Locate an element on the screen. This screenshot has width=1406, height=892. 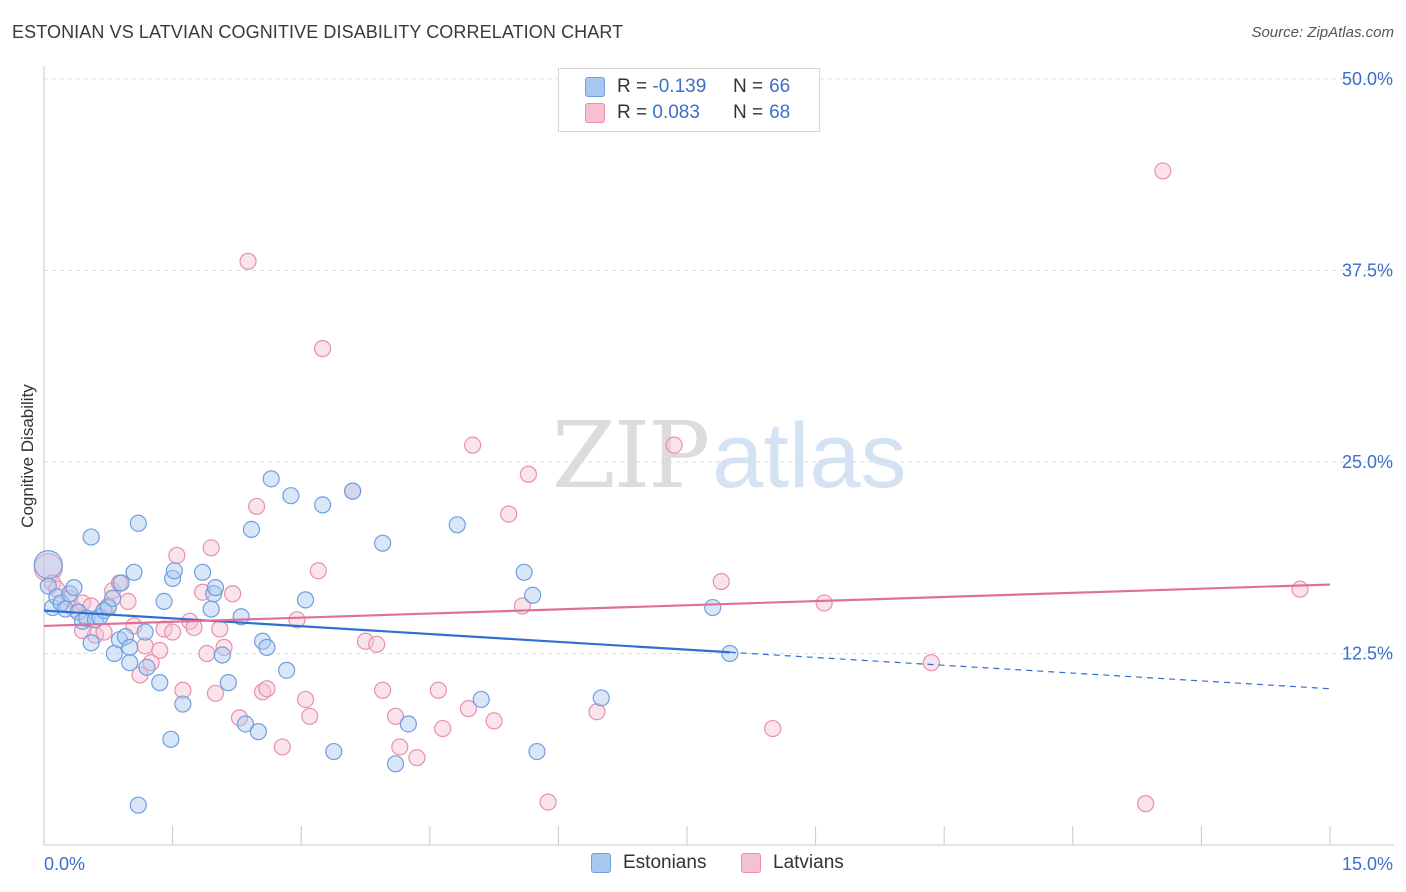
y-tick-label: 50.0% is located at coordinates (1367, 79).